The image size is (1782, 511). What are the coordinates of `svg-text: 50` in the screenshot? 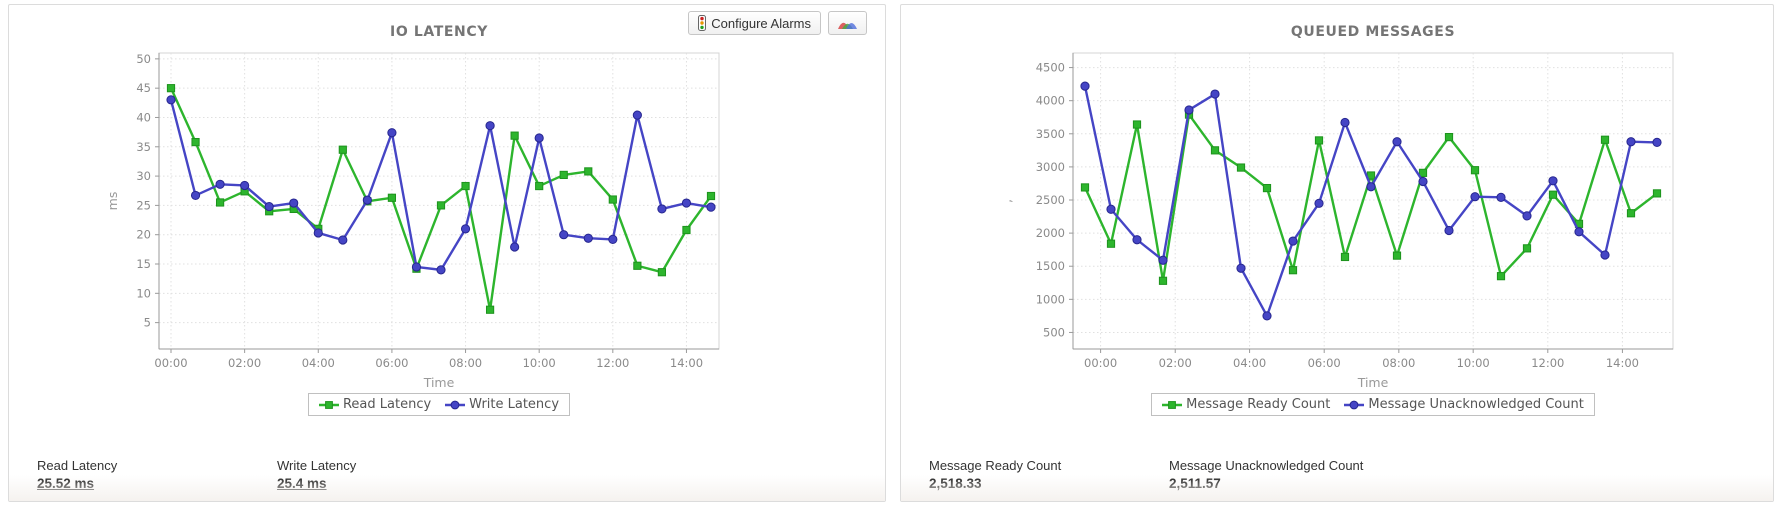 It's located at (143, 59).